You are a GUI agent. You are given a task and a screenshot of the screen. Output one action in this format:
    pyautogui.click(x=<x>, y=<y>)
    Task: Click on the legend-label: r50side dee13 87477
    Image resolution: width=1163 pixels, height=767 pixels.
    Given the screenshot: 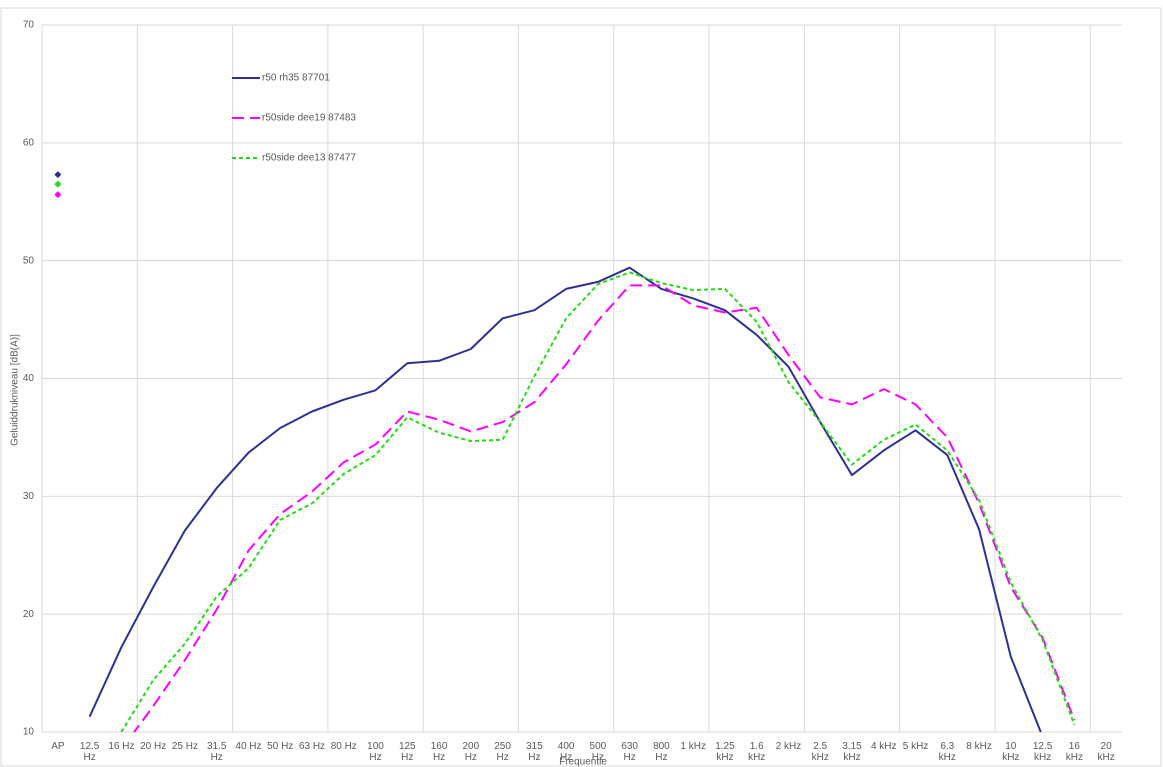 What is the action you would take?
    pyautogui.click(x=309, y=158)
    